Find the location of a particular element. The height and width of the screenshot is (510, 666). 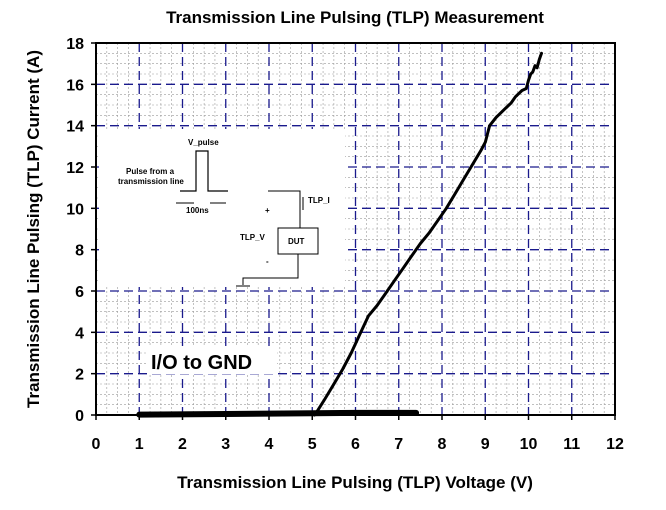

inset-pulse-waveform is located at coordinates (204, 171).